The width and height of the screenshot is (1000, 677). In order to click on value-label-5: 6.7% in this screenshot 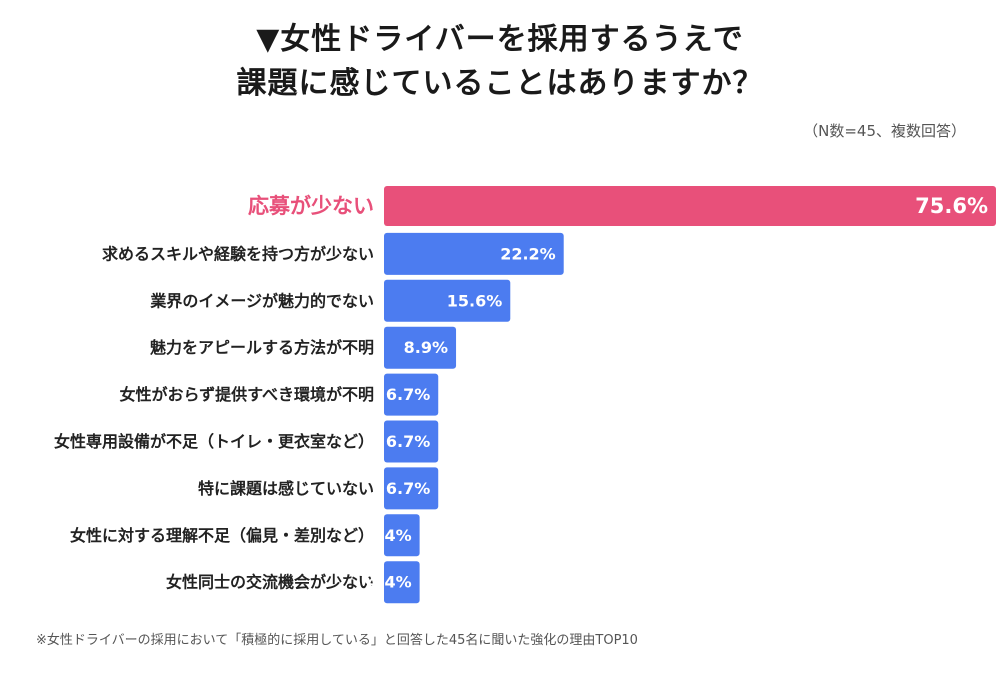, I will do `click(408, 441)`.